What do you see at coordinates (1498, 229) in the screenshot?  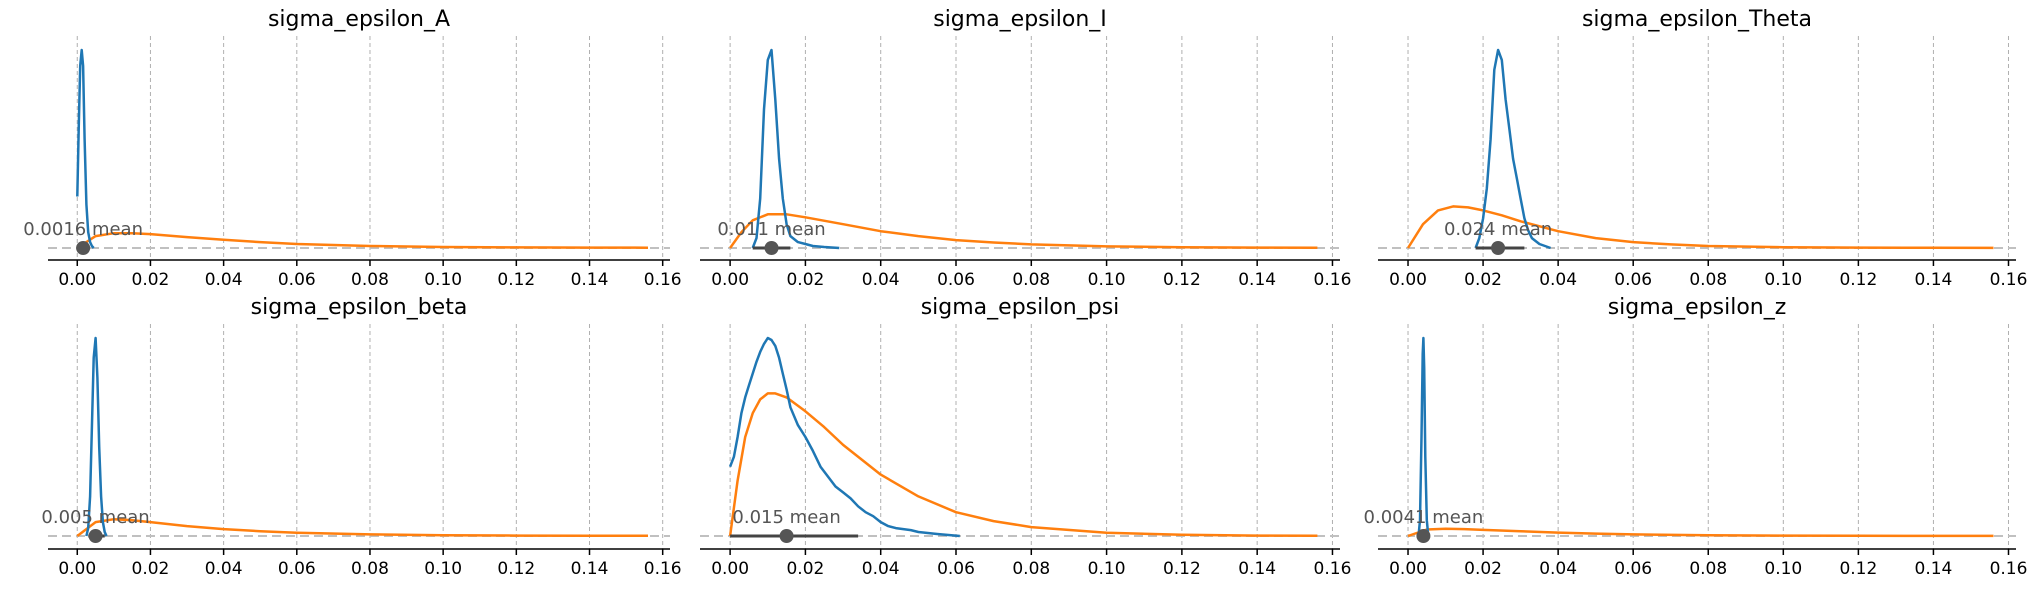 I see `point-estimate-label: 0.024 mean` at bounding box center [1498, 229].